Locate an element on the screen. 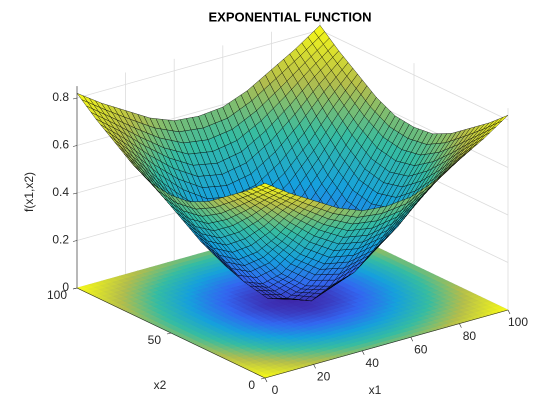 Image resolution: width=560 pixels, height=420 pixels. x-tick-label: 0 is located at coordinates (275, 390).